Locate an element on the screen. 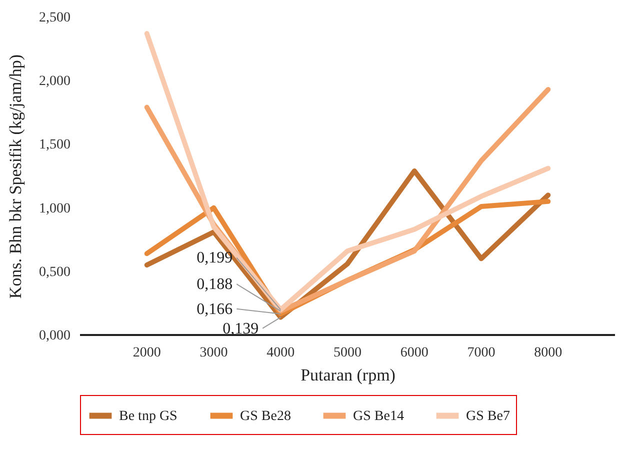 The height and width of the screenshot is (450, 641). legend-label: GS Be14 is located at coordinates (378, 416).